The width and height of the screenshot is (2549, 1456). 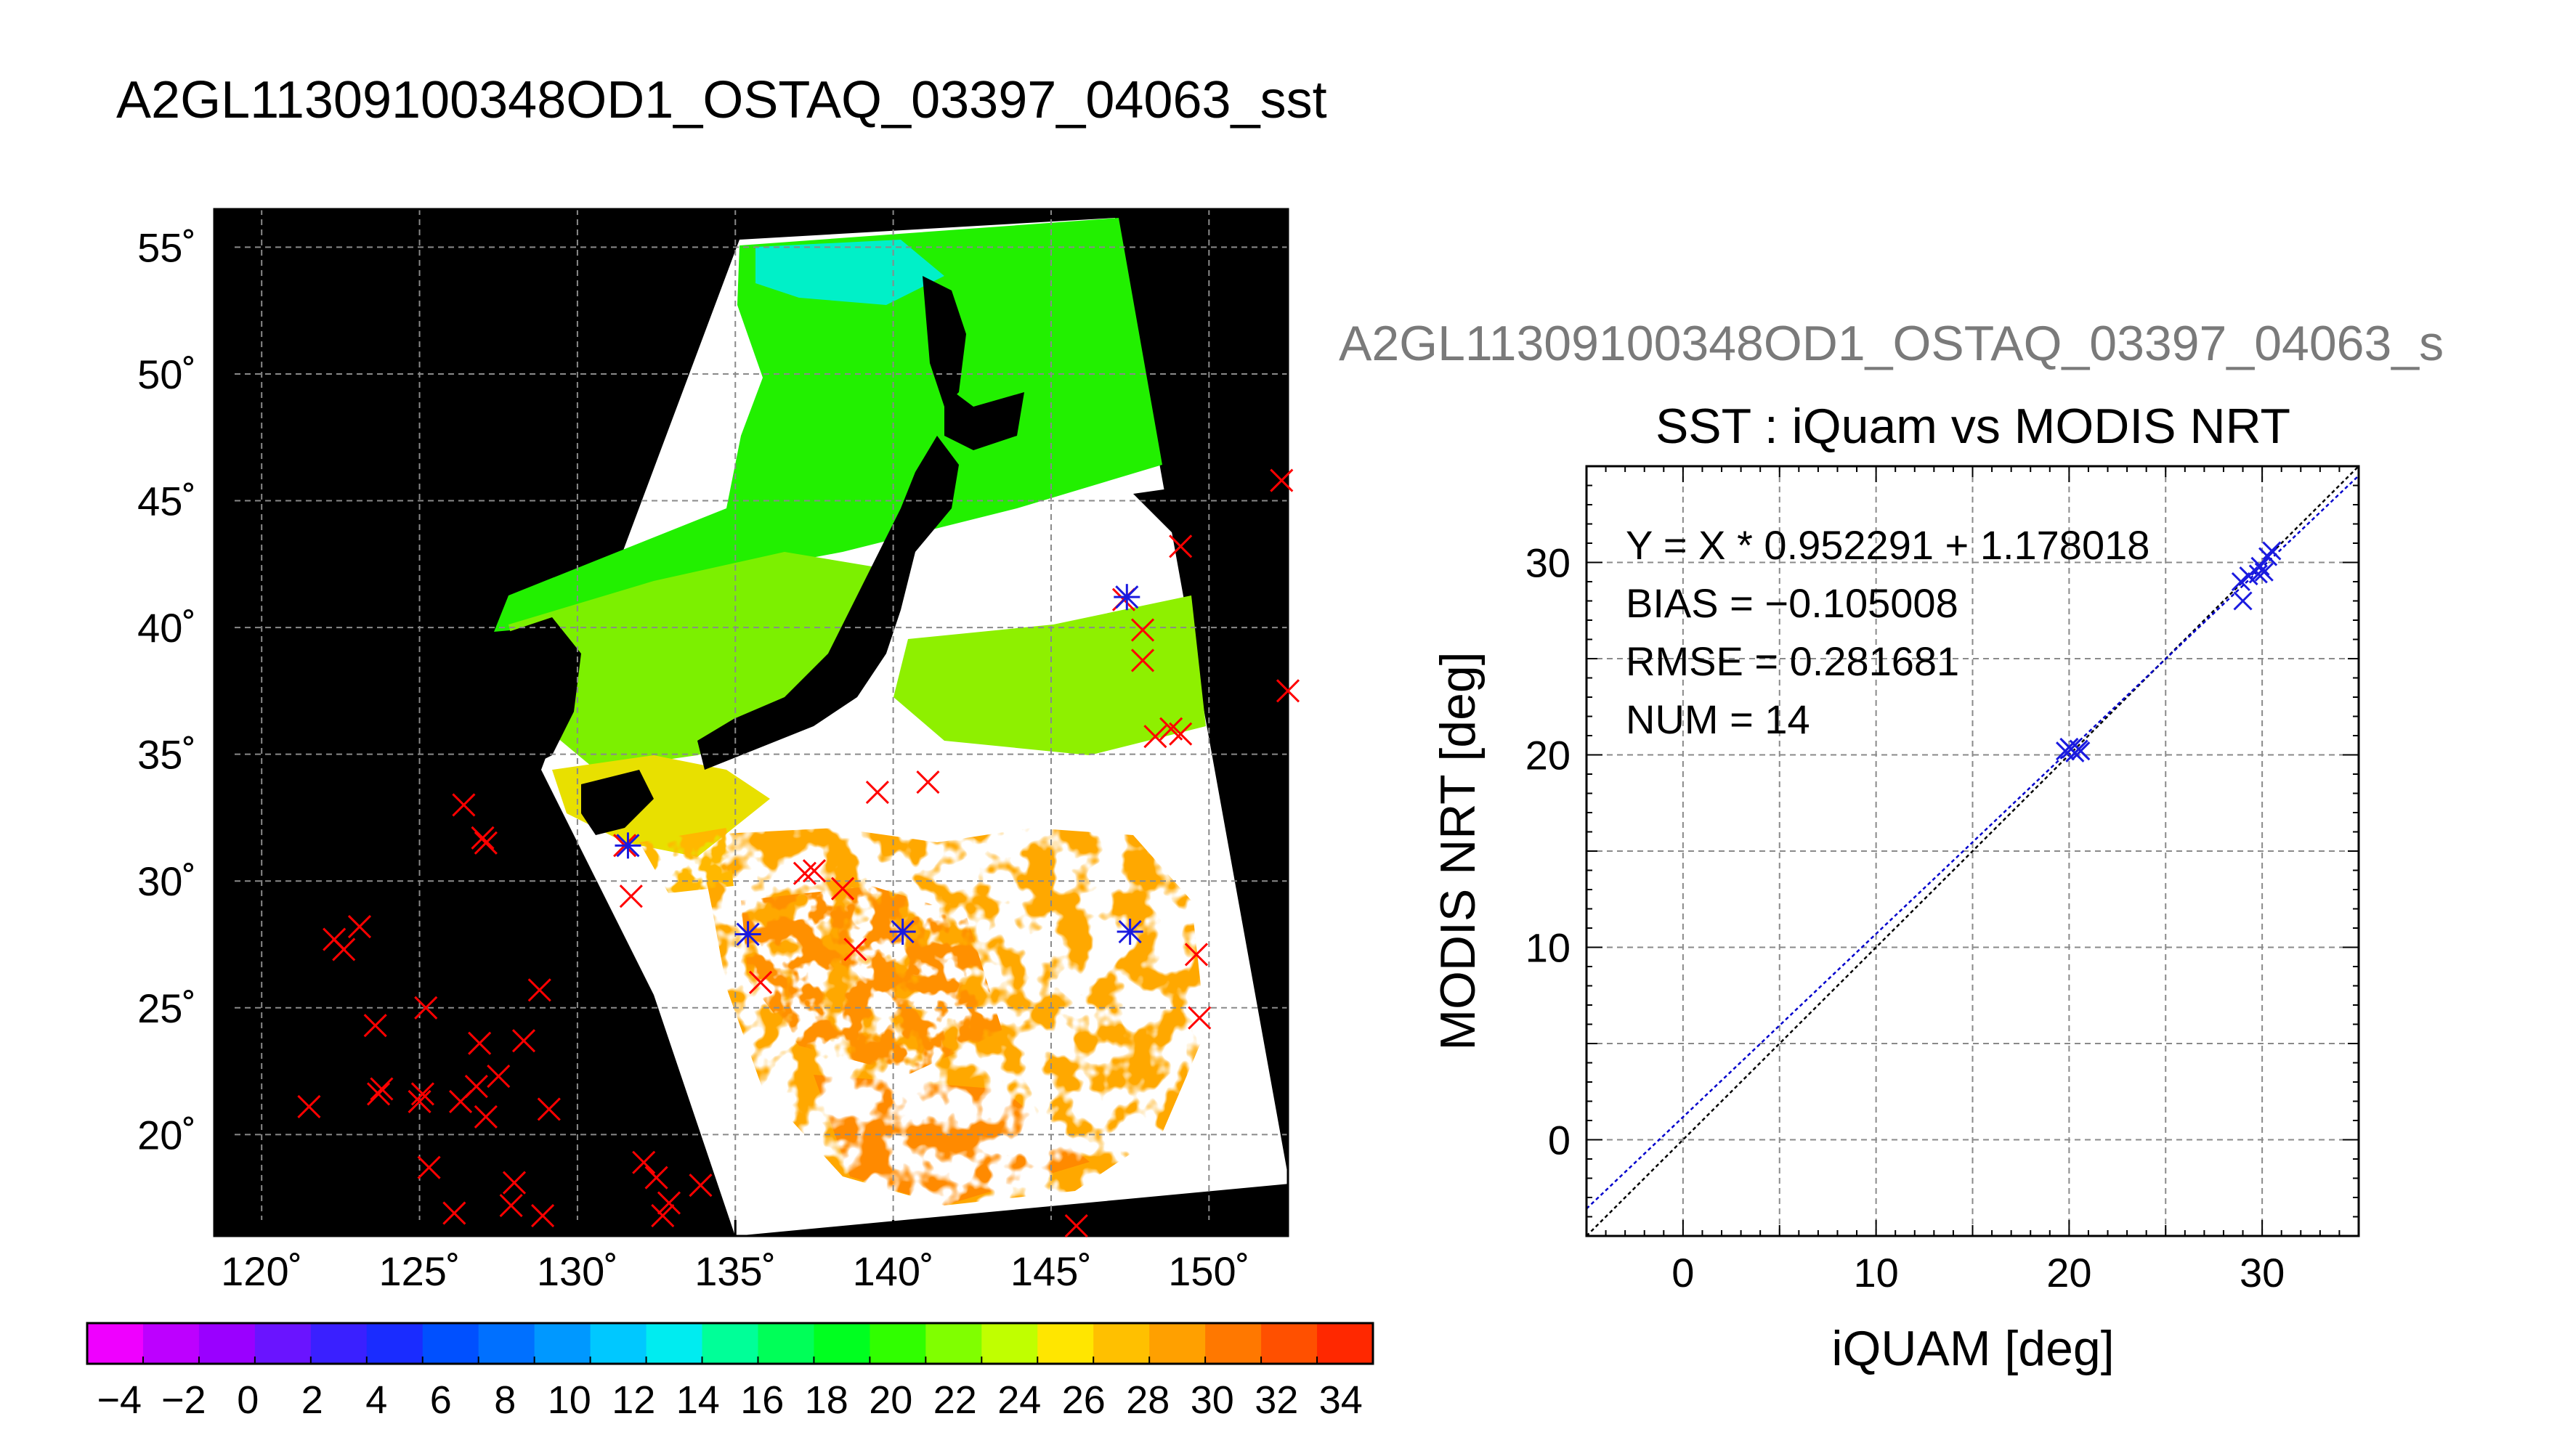 I want to click on sst-south-orange, so click(x=821, y=951).